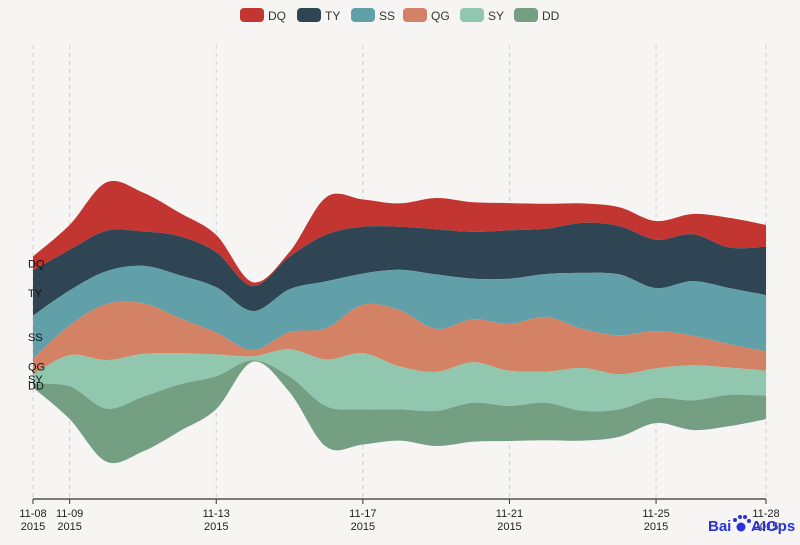 The image size is (800, 545). I want to click on legend-item-ty: TY, so click(318, 15).